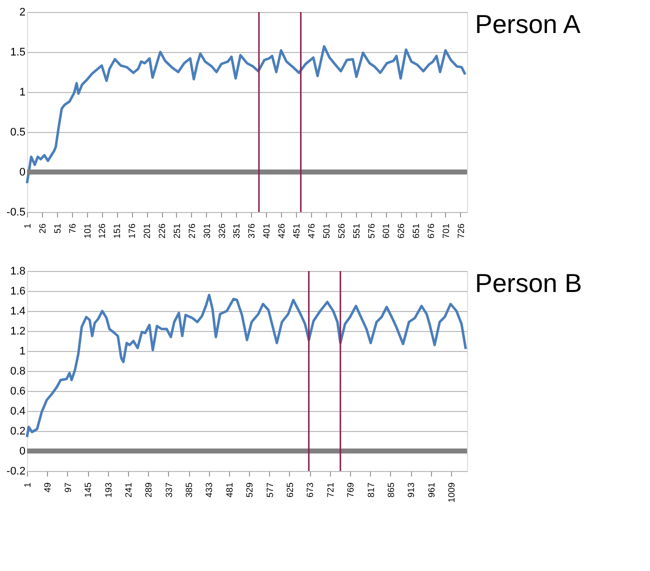 The height and width of the screenshot is (571, 650). What do you see at coordinates (451, 492) in the screenshot?
I see `x-tick-label: 1009` at bounding box center [451, 492].